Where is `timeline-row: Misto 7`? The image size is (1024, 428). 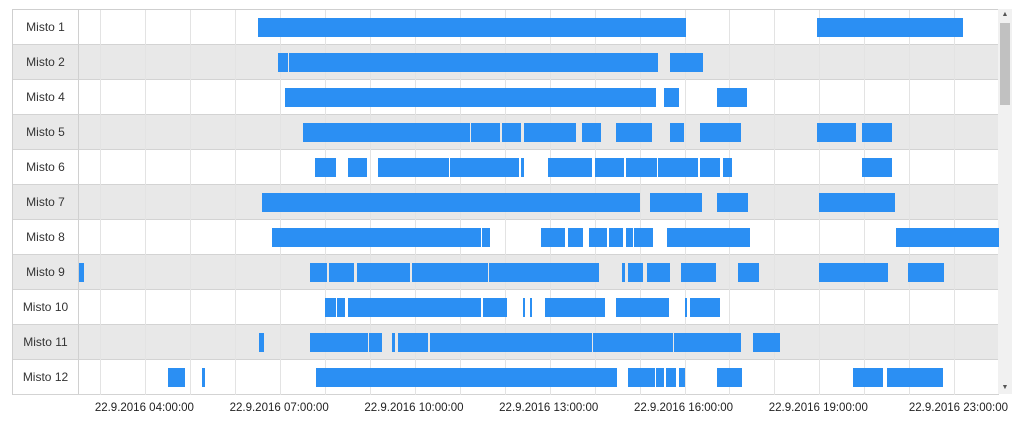
timeline-row: Misto 7 is located at coordinates (506, 202).